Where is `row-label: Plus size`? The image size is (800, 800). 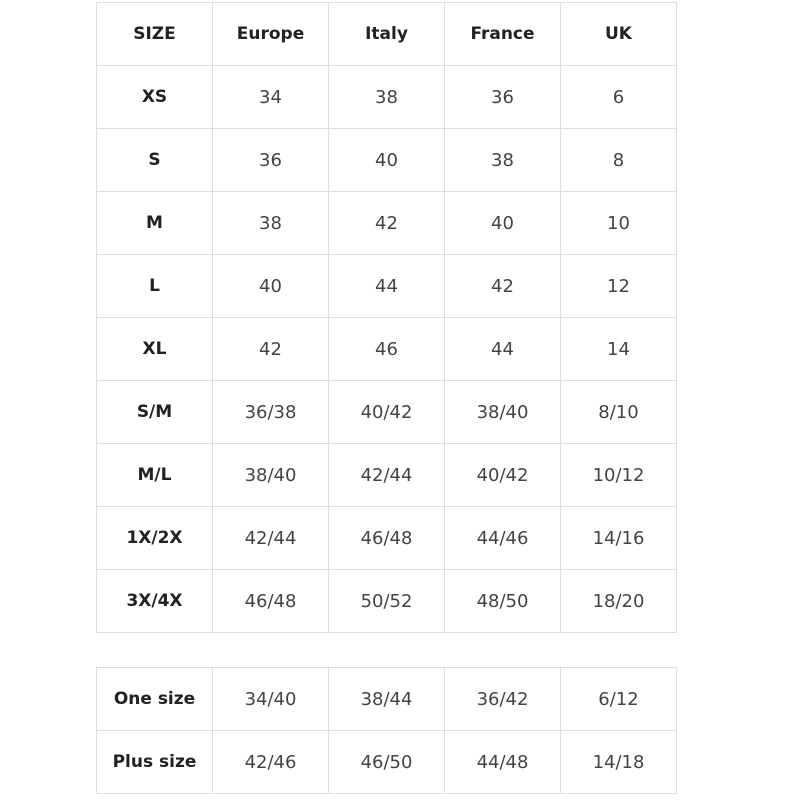
row-label: Plus size is located at coordinates (154, 762).